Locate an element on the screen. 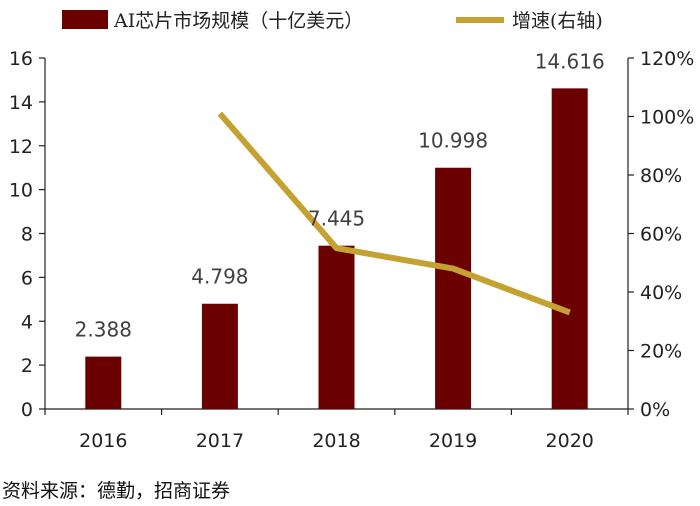 This screenshot has width=700, height=506. left-axis-tick-label: 0 is located at coordinates (27, 410).